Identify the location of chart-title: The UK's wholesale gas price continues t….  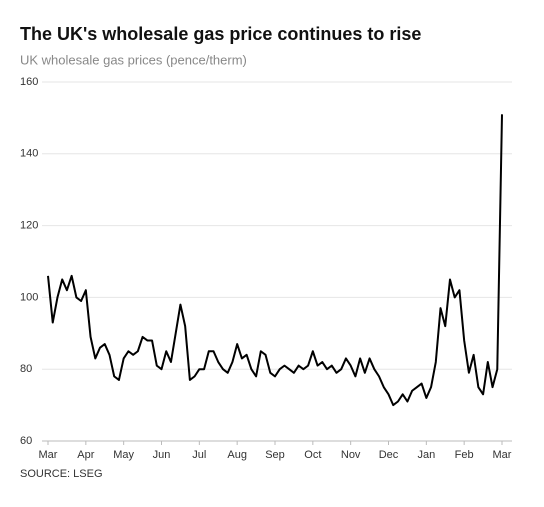
(220, 34).